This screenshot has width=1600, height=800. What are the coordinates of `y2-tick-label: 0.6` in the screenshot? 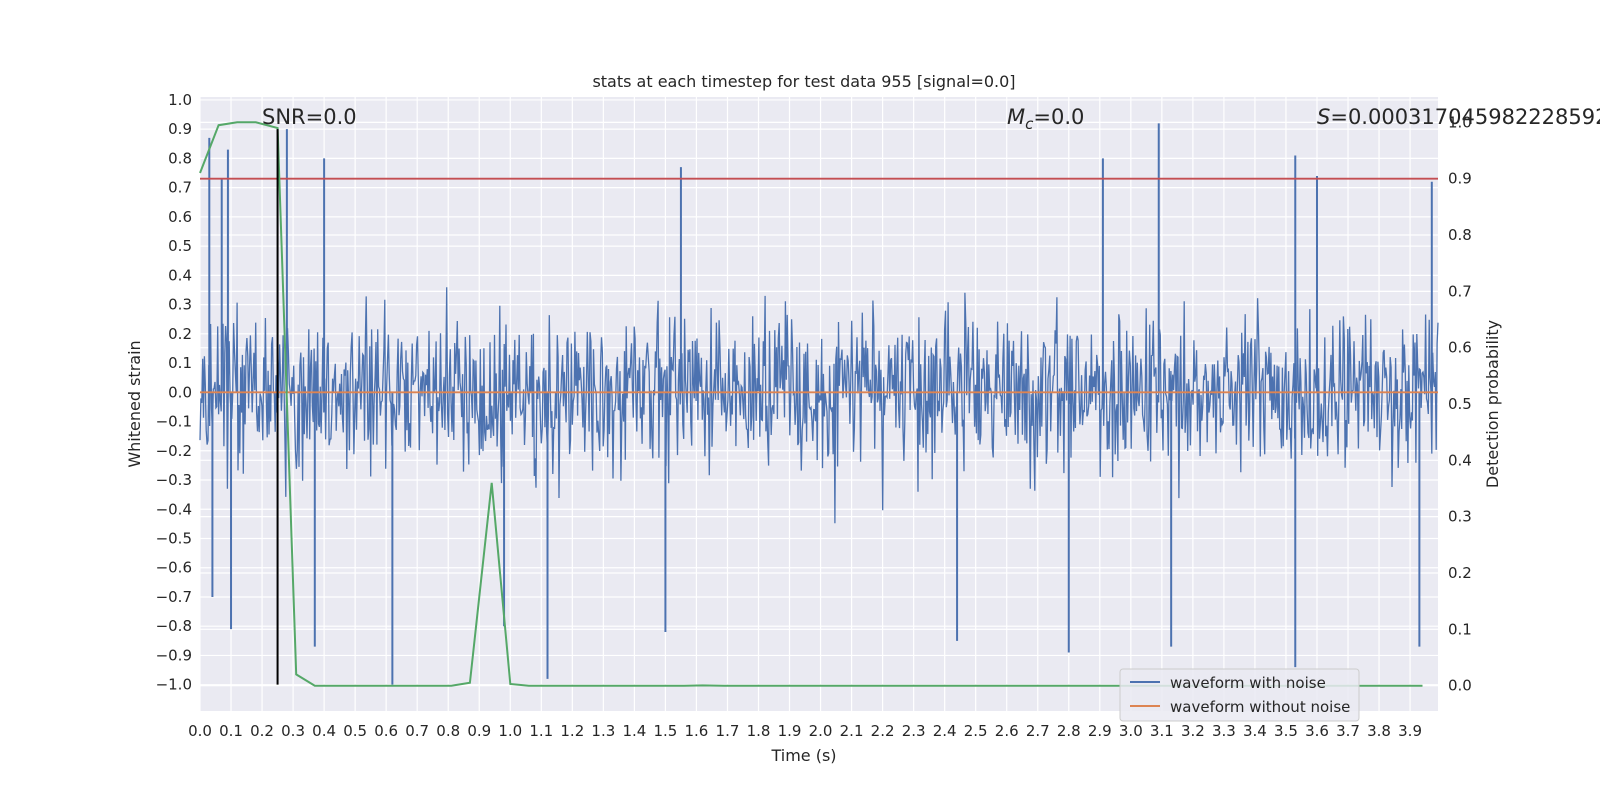 It's located at (1460, 348).